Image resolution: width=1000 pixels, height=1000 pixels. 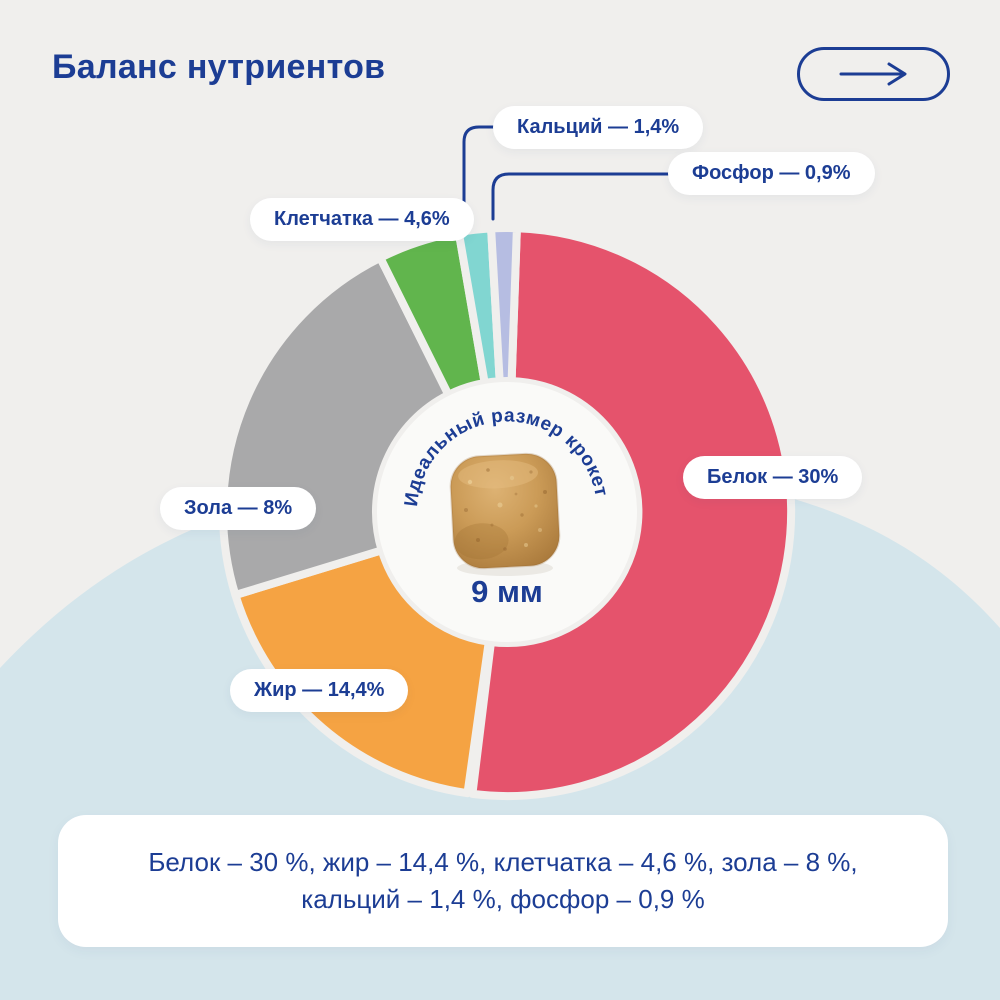 I want to click on label-protein: Белок — 30%, so click(x=773, y=477).